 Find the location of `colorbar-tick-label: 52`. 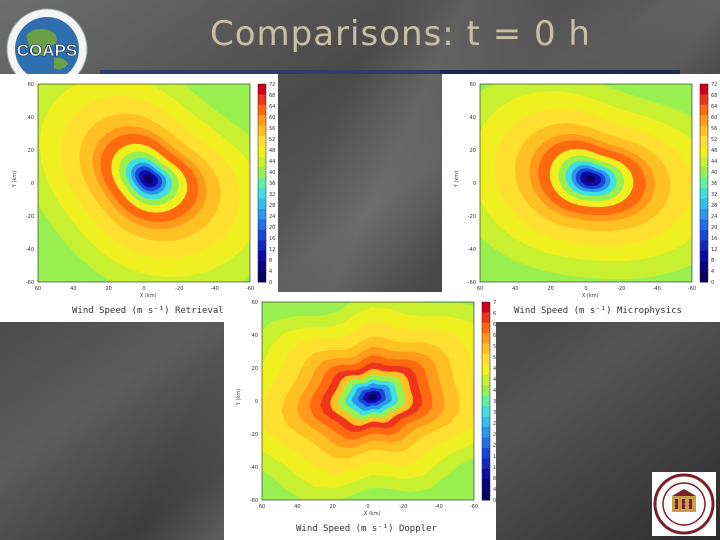

colorbar-tick-label: 52 is located at coordinates (272, 140).